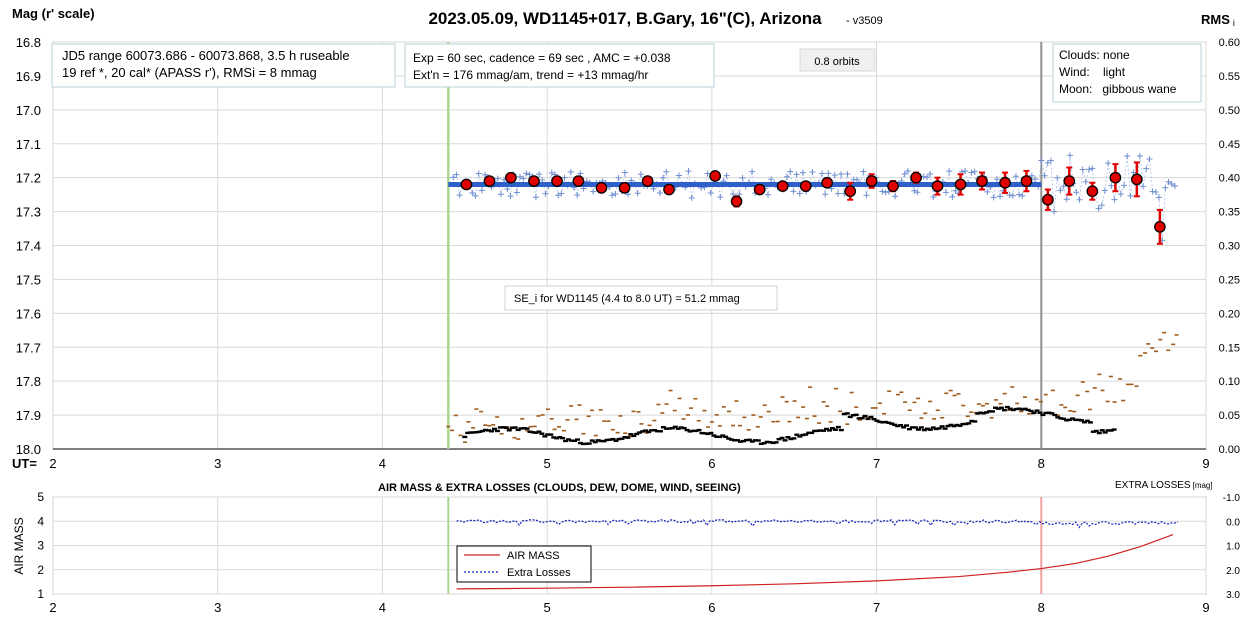 Image resolution: width=1251 pixels, height=627 pixels. Describe the element at coordinates (40, 570) in the screenshot. I see `bottom-y-tick-label: 2` at that location.